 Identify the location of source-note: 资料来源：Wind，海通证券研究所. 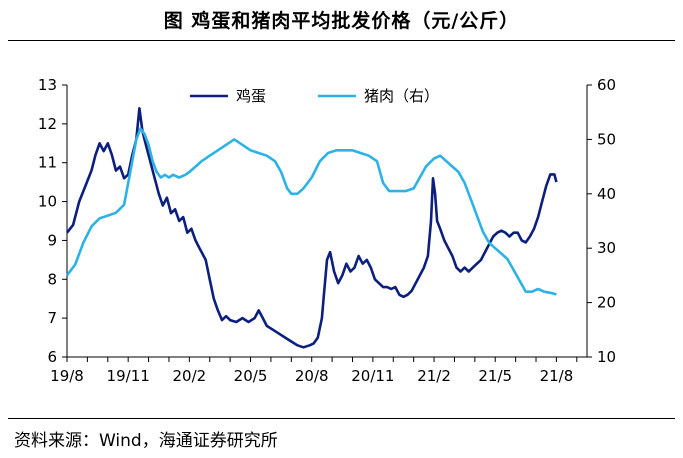
(146, 441).